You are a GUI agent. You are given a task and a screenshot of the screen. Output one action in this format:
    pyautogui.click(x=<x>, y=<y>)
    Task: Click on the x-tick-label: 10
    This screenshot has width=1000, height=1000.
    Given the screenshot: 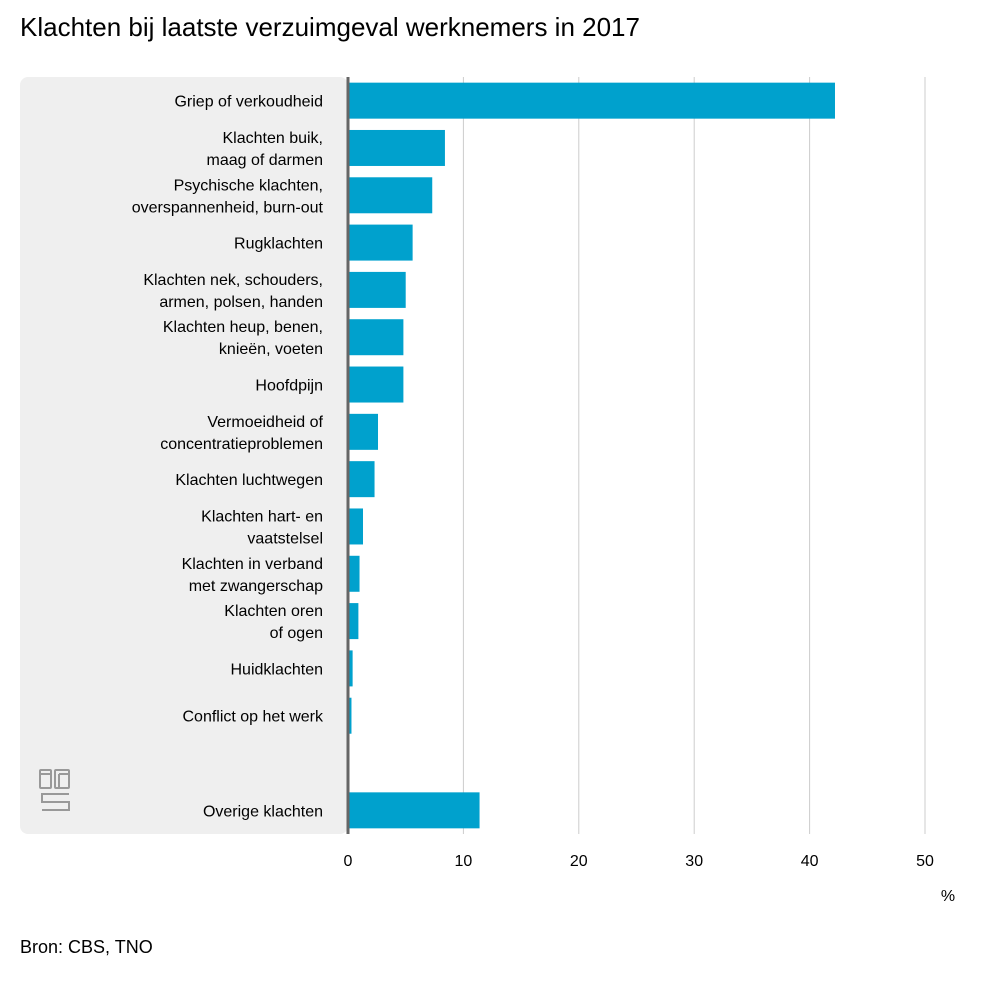 What is the action you would take?
    pyautogui.click(x=464, y=861)
    